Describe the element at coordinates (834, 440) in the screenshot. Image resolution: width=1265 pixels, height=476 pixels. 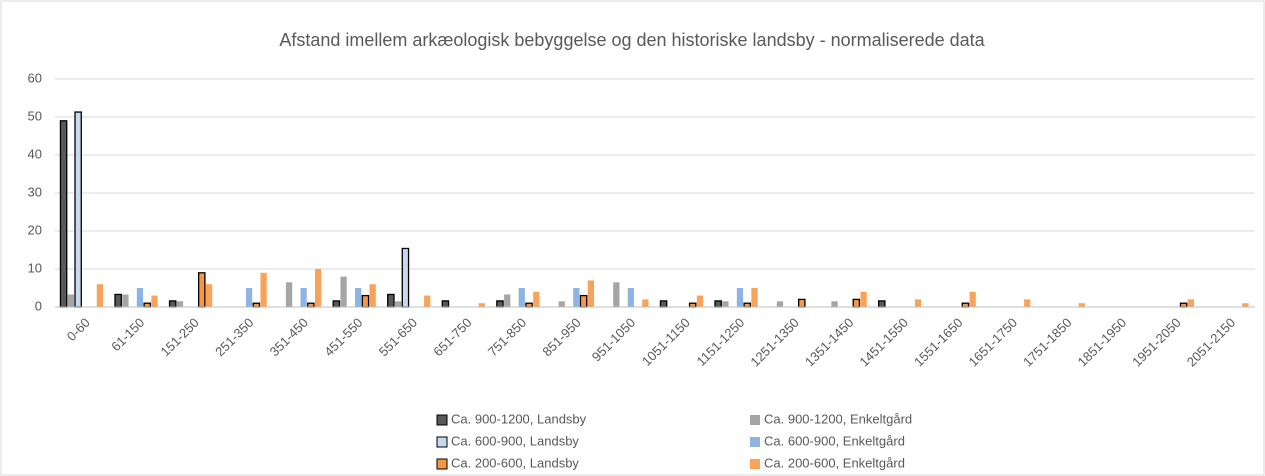
I see `legend-label: Ca. 600-900, Enkeltgård` at that location.